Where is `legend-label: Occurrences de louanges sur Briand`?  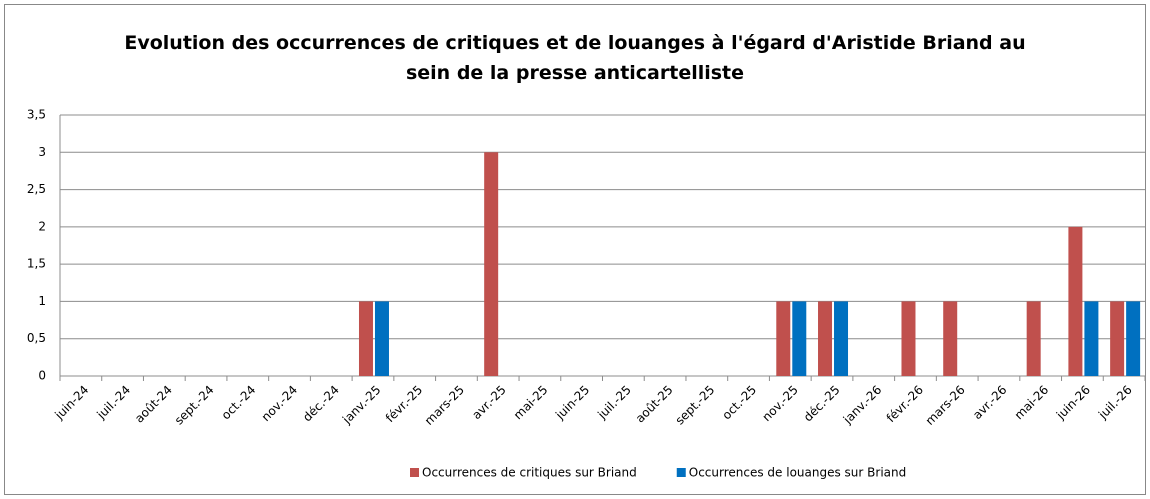 legend-label: Occurrences de louanges sur Briand is located at coordinates (797, 473).